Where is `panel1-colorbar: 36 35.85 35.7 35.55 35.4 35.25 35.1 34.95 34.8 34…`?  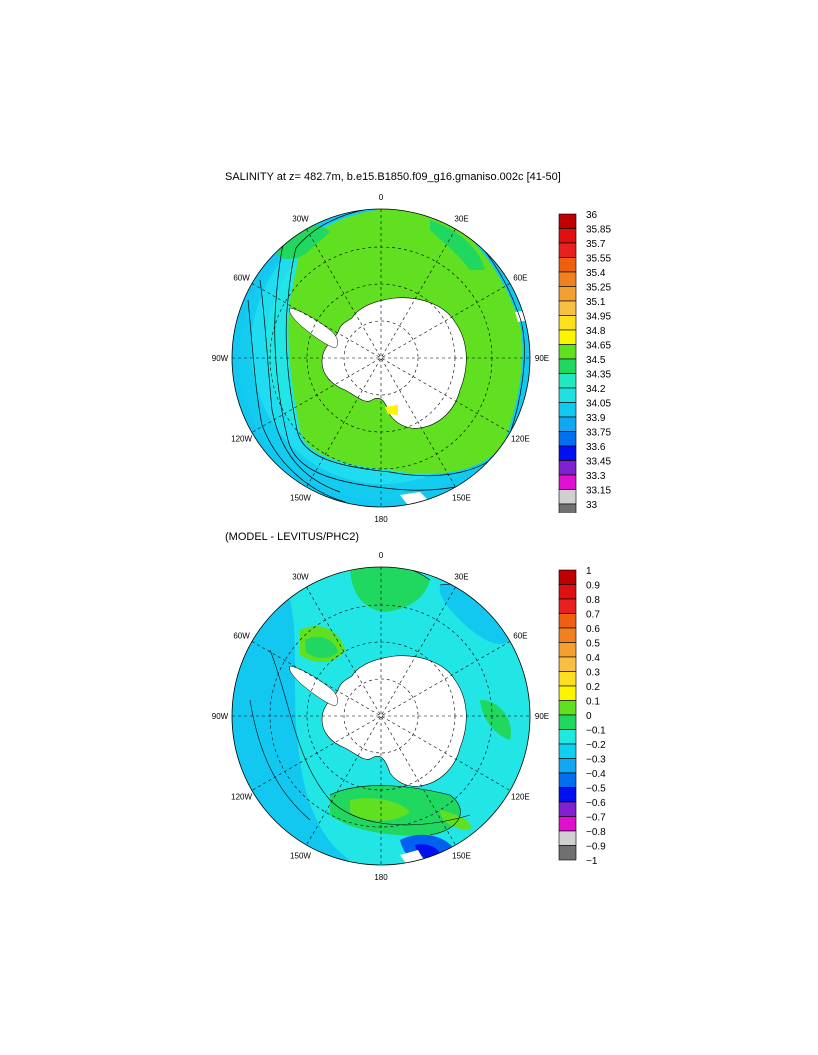 panel1-colorbar: 36 35.85 35.7 35.55 35.4 35.25 35.1 34.95 34.8 34… is located at coordinates (584, 361).